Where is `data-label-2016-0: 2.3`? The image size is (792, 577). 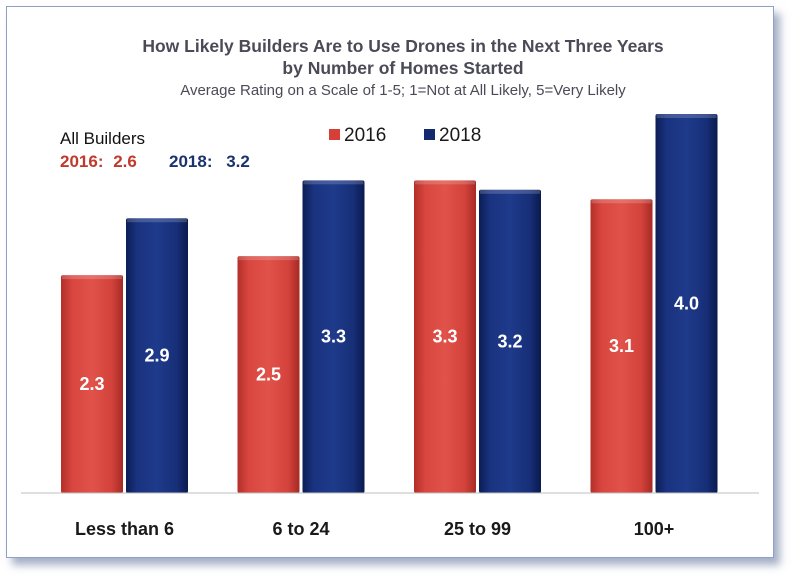
data-label-2016-0: 2.3 is located at coordinates (91, 384).